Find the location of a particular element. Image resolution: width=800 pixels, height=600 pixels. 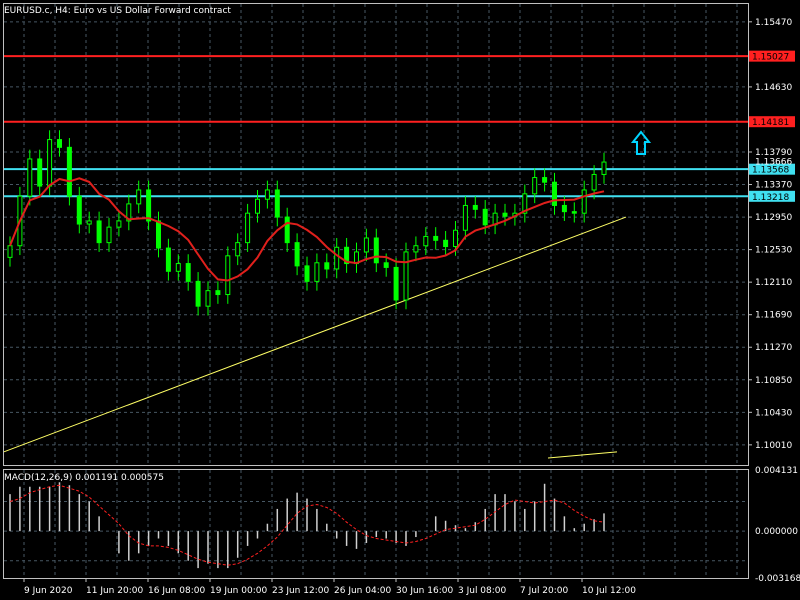

trendline-lower is located at coordinates (582, 455).